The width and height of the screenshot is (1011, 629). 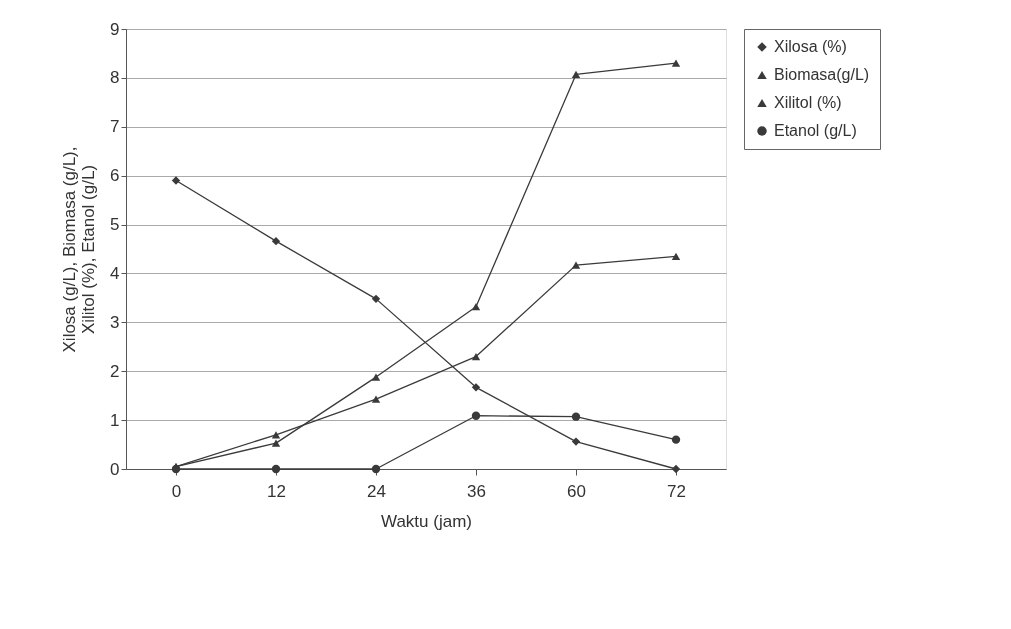 What do you see at coordinates (115, 176) in the screenshot?
I see `y-tick-label: 6` at bounding box center [115, 176].